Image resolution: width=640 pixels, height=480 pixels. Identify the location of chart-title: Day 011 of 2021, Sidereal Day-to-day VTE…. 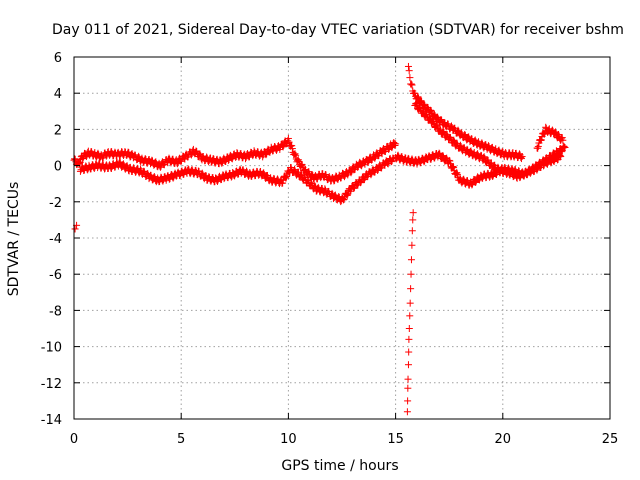
(338, 30).